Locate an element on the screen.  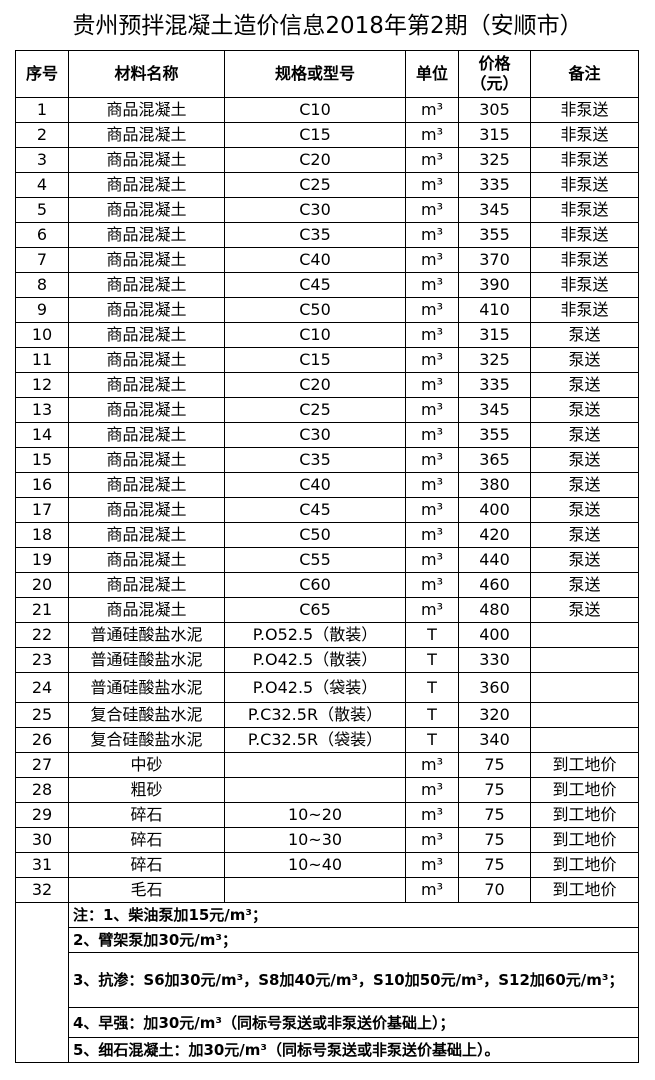
table-row: 6 商品混凝土 C35 m³ 355 非泵送 is located at coordinates (327, 235).